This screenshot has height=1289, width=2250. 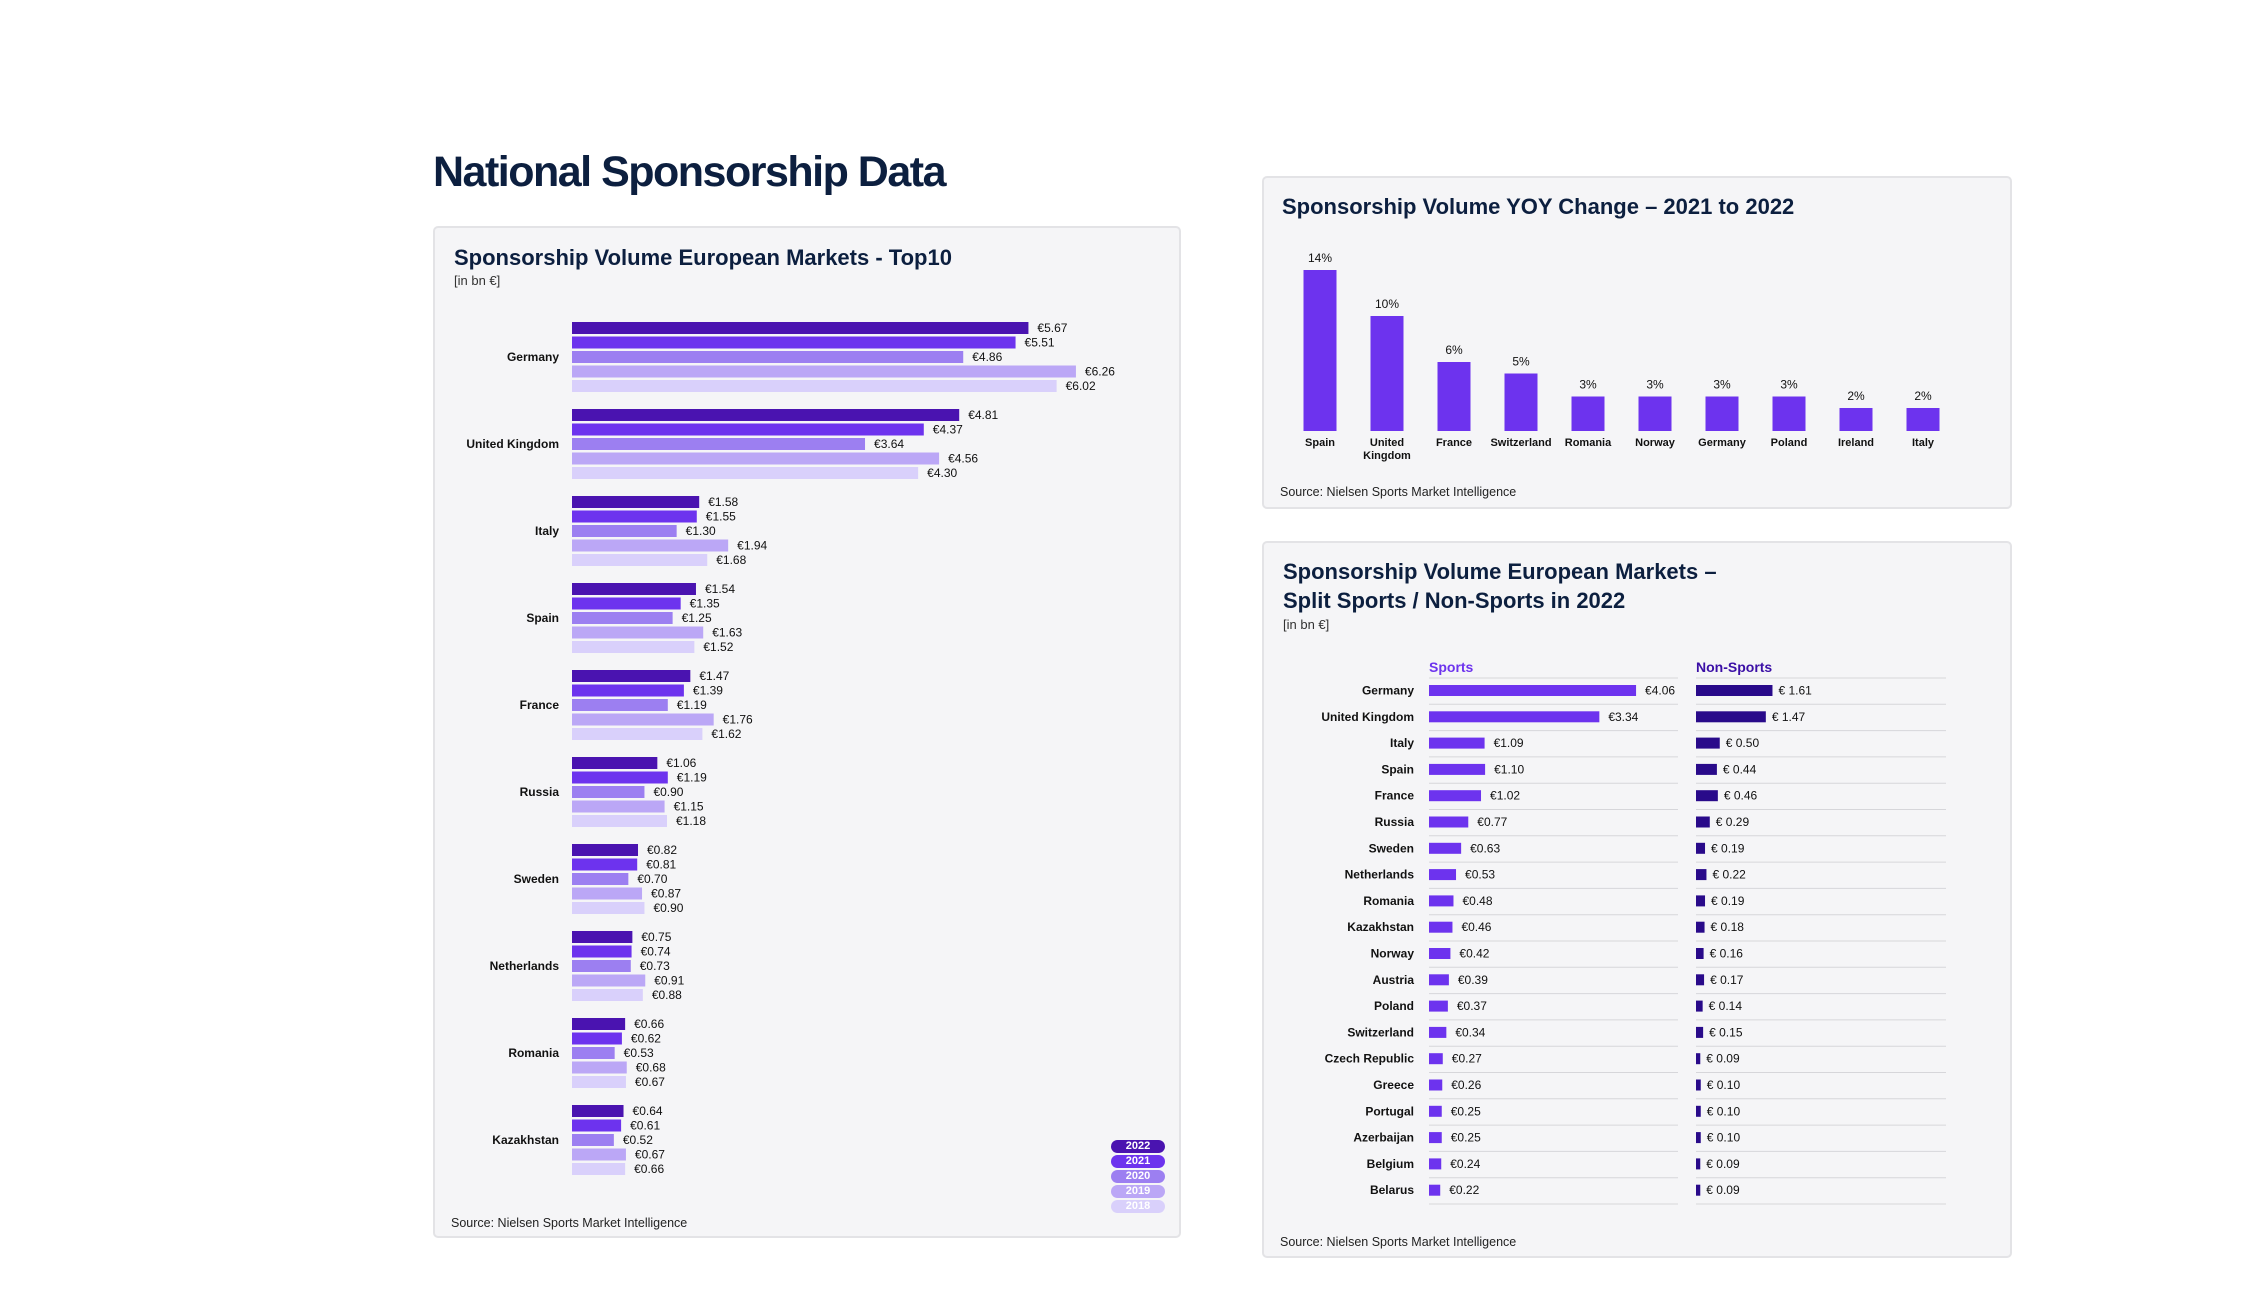 What do you see at coordinates (1729, 875) in the screenshot?
I see `data-label: € 0.22` at bounding box center [1729, 875].